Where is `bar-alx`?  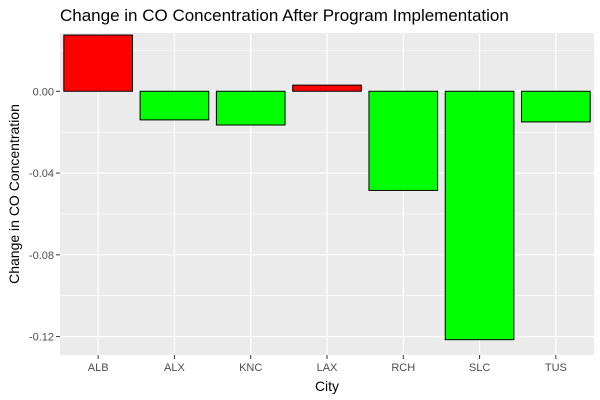
bar-alx is located at coordinates (174, 105).